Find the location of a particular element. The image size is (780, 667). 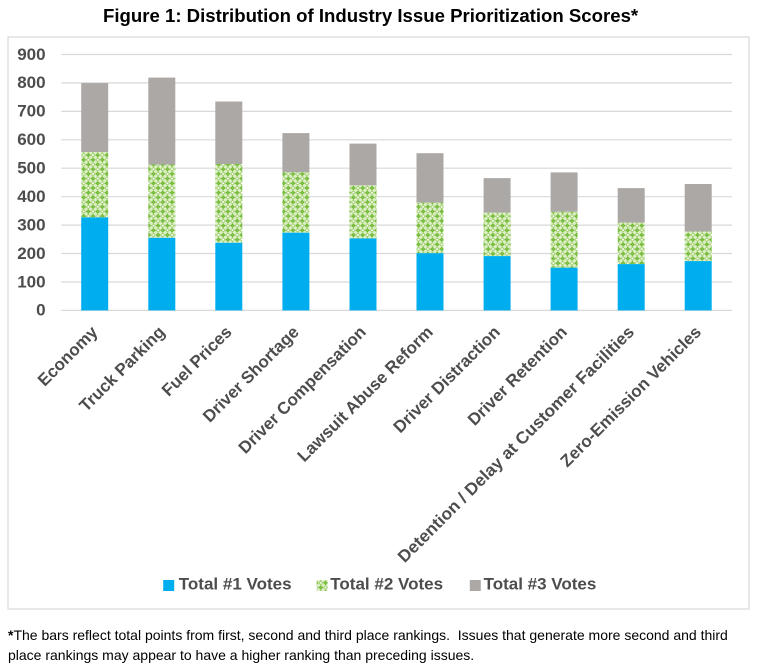

svg-text: Driver Compensation is located at coordinates (302, 389).